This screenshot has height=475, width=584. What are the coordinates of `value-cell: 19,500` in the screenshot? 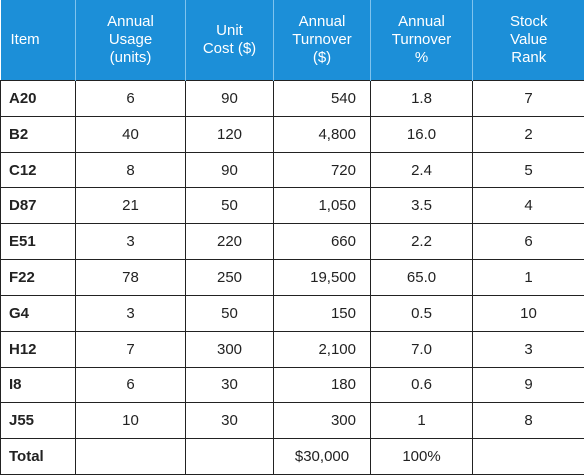 It's located at (322, 277).